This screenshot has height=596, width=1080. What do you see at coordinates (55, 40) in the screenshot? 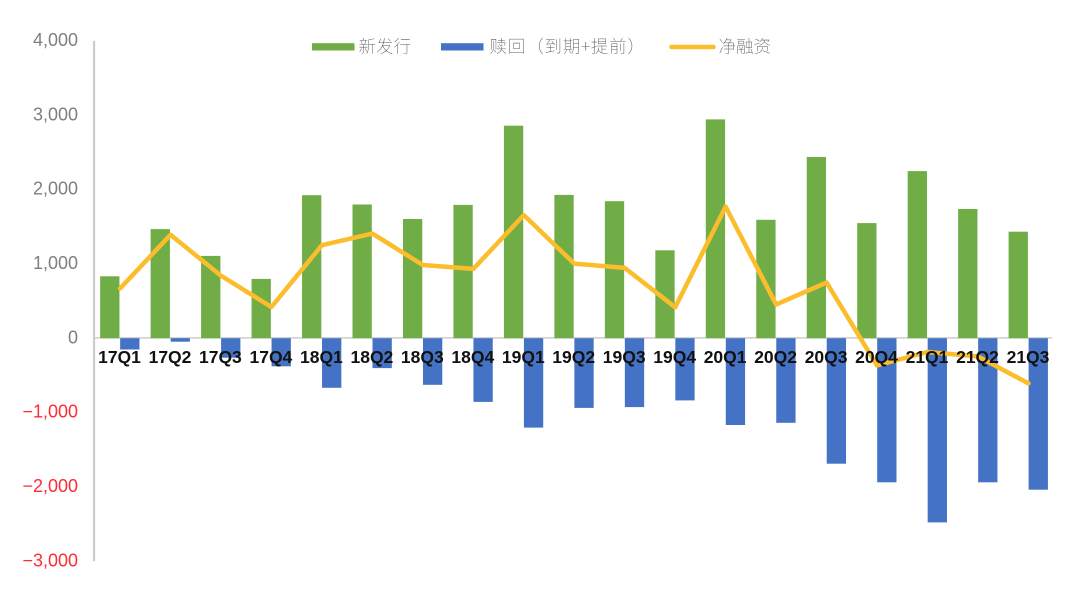
I see `svg-text: 4,000` at bounding box center [55, 40].